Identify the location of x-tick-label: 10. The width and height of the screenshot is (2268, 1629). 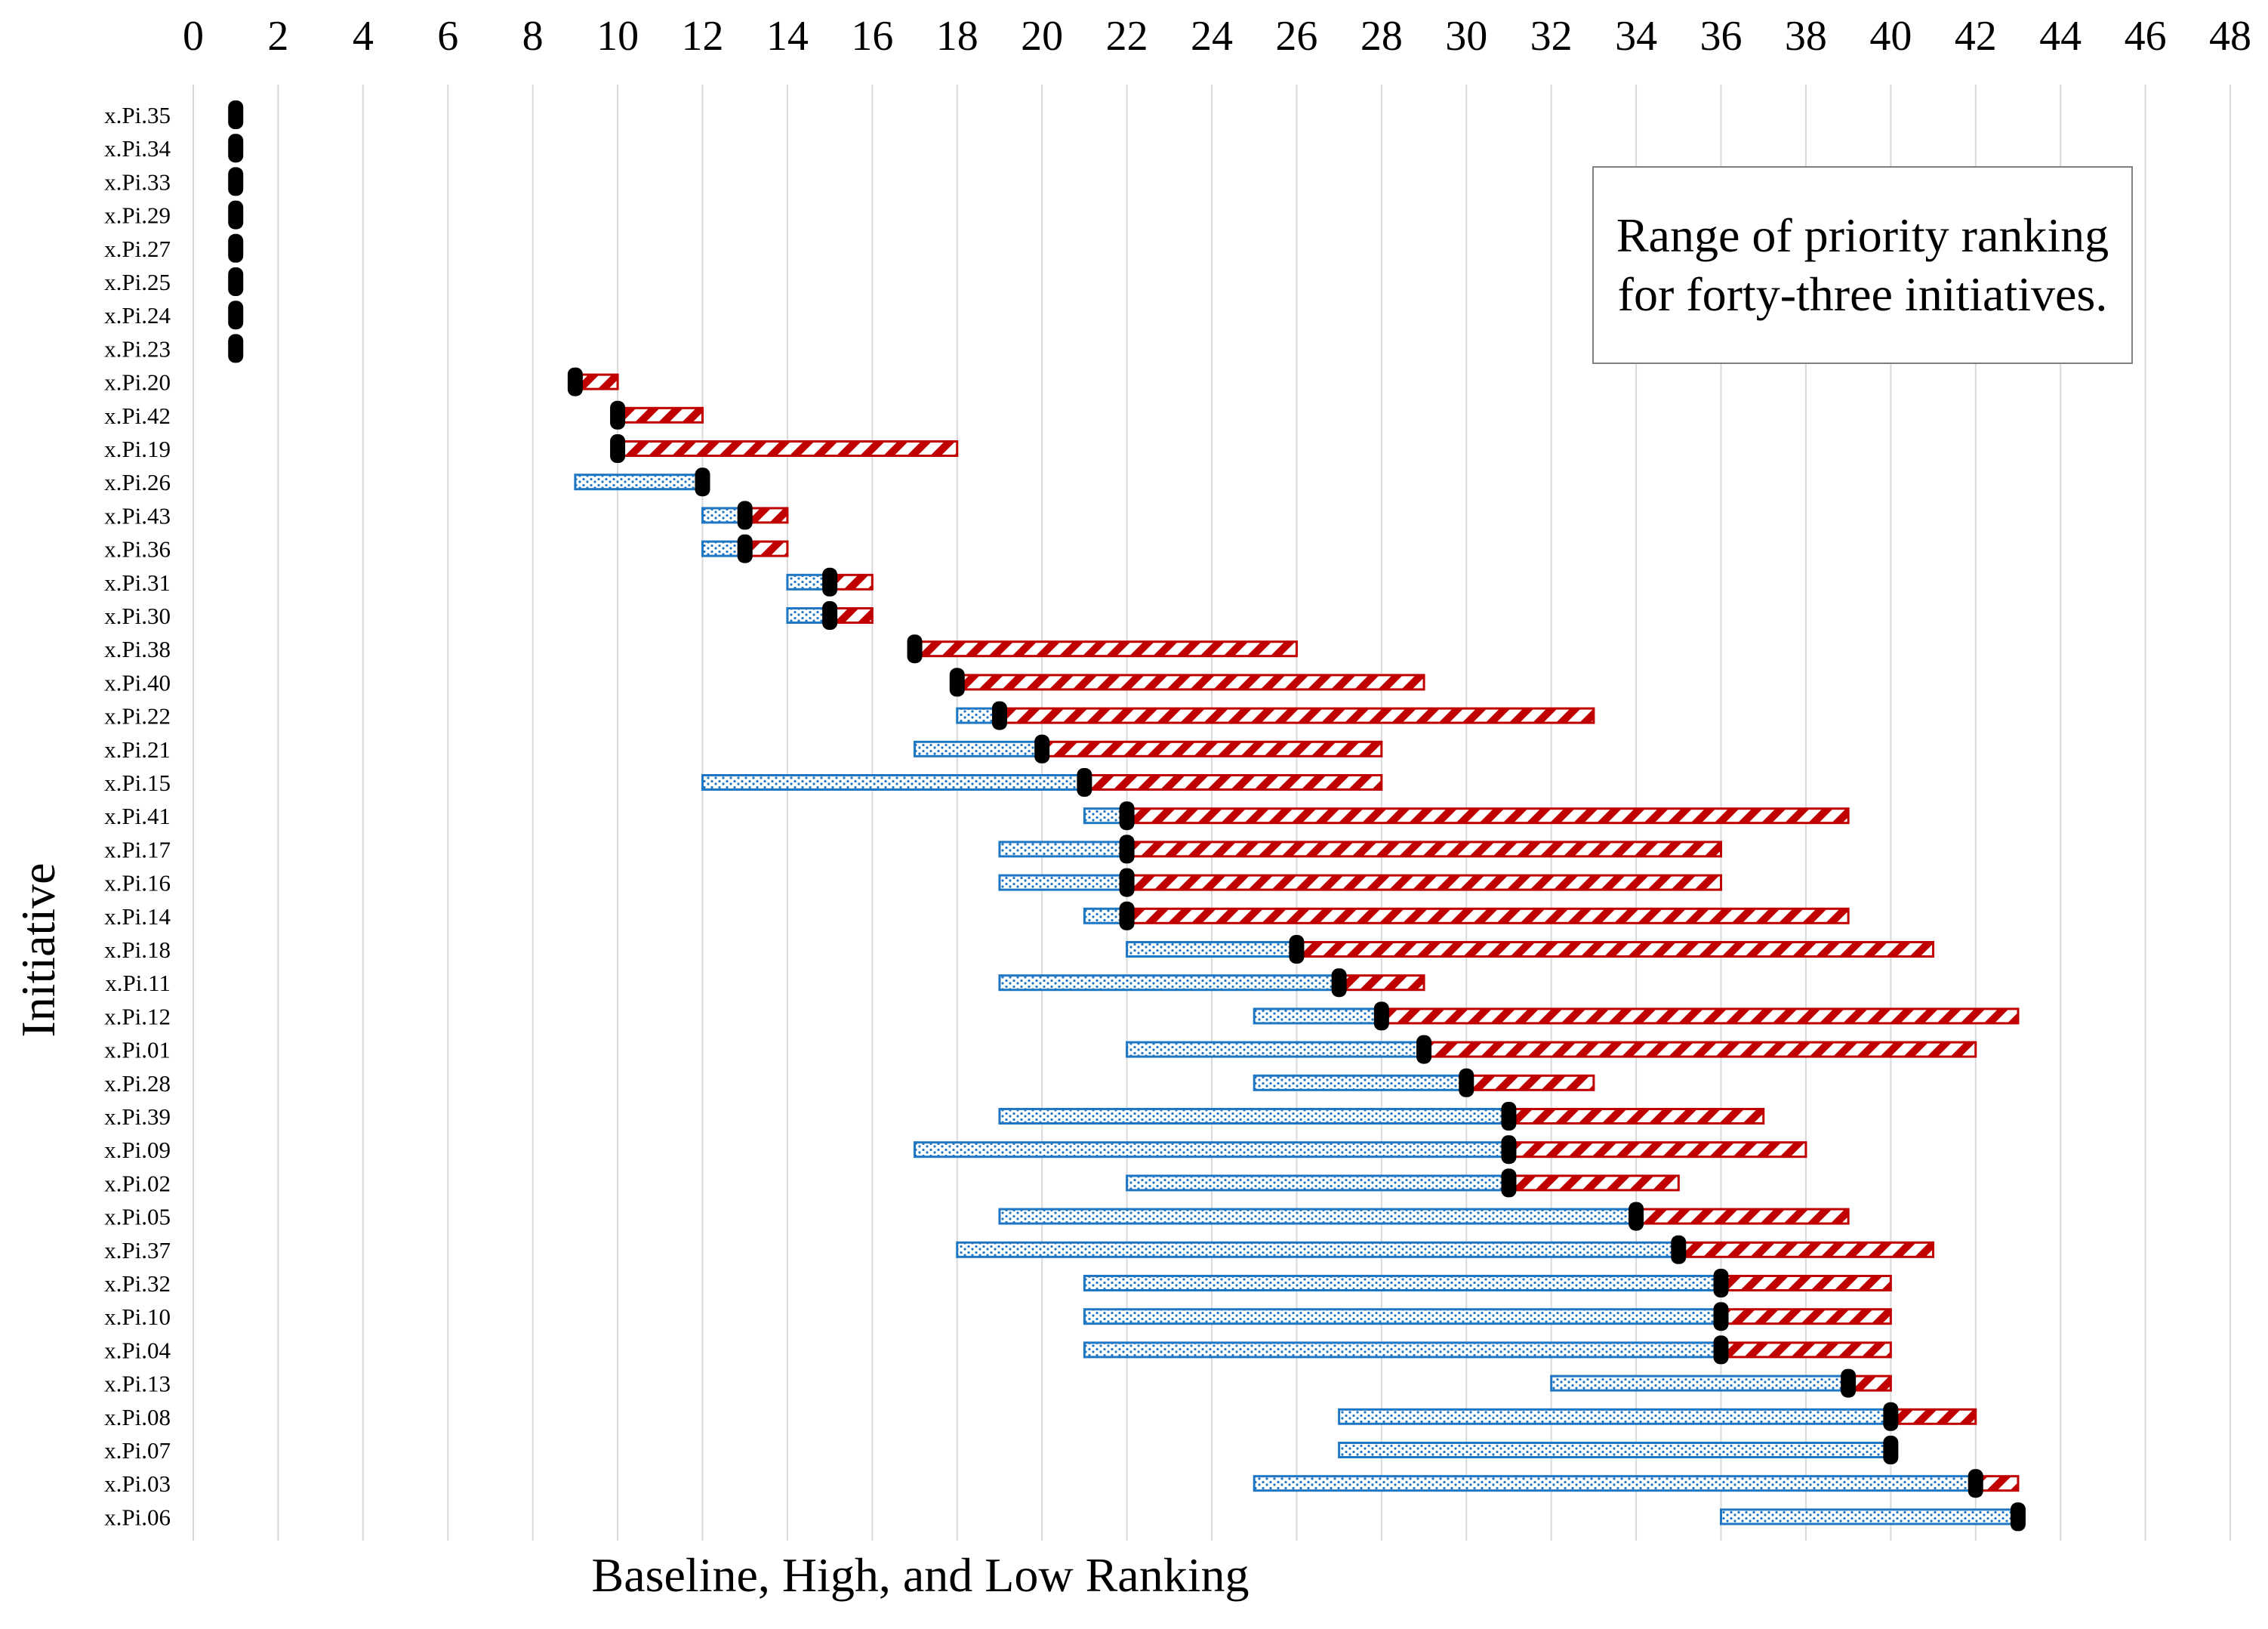
(617, 36).